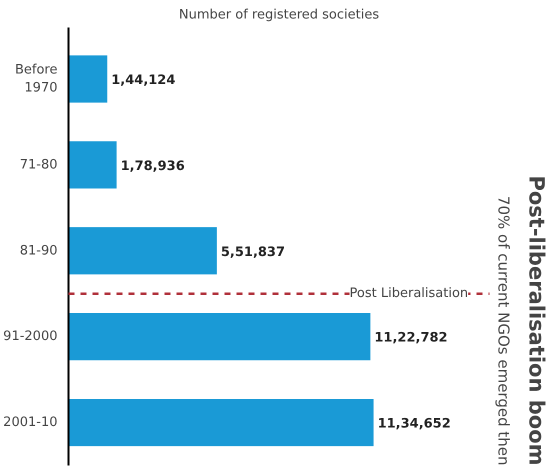 The width and height of the screenshot is (555, 470). What do you see at coordinates (253, 252) in the screenshot?
I see `data-label: 5,51,837` at bounding box center [253, 252].